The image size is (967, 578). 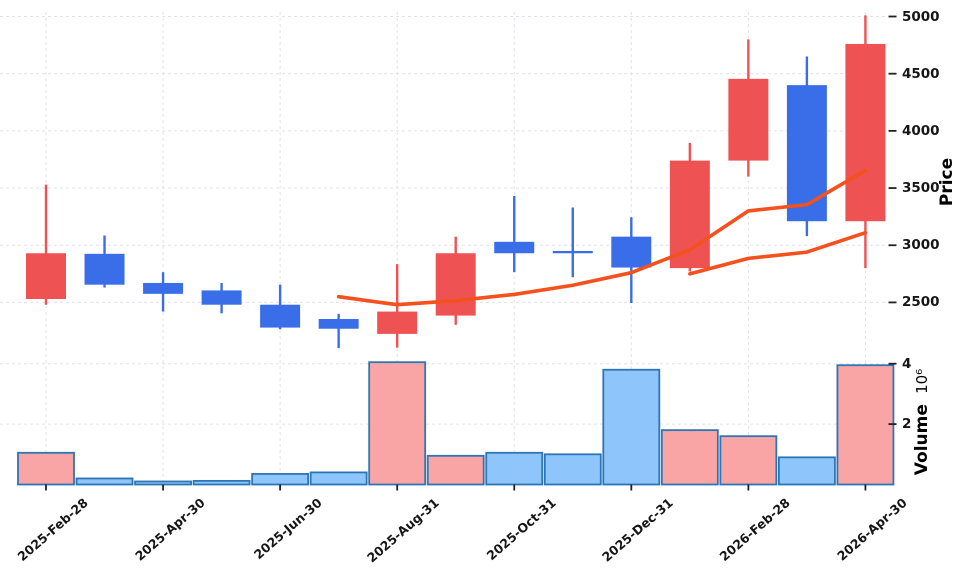 What do you see at coordinates (921, 188) in the screenshot?
I see `price-tick-label: 3500` at bounding box center [921, 188].